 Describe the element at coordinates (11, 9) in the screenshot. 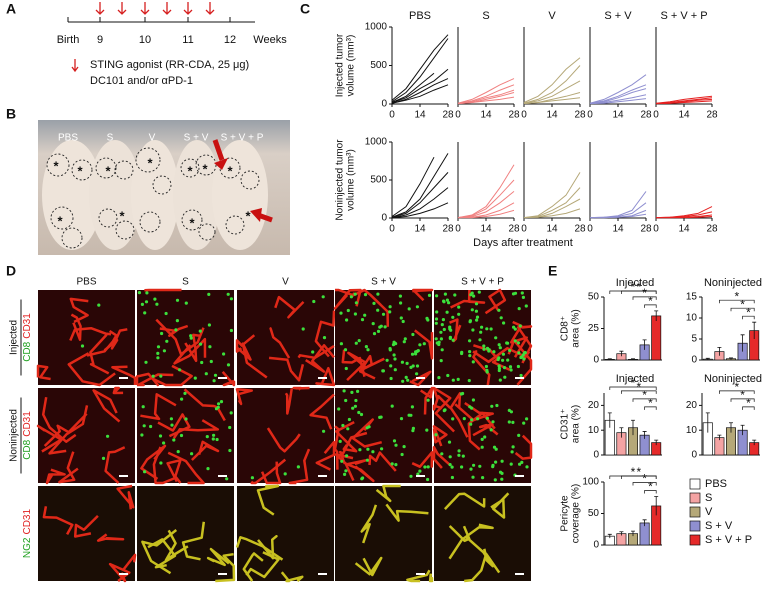

I see `panel-label: A` at that location.